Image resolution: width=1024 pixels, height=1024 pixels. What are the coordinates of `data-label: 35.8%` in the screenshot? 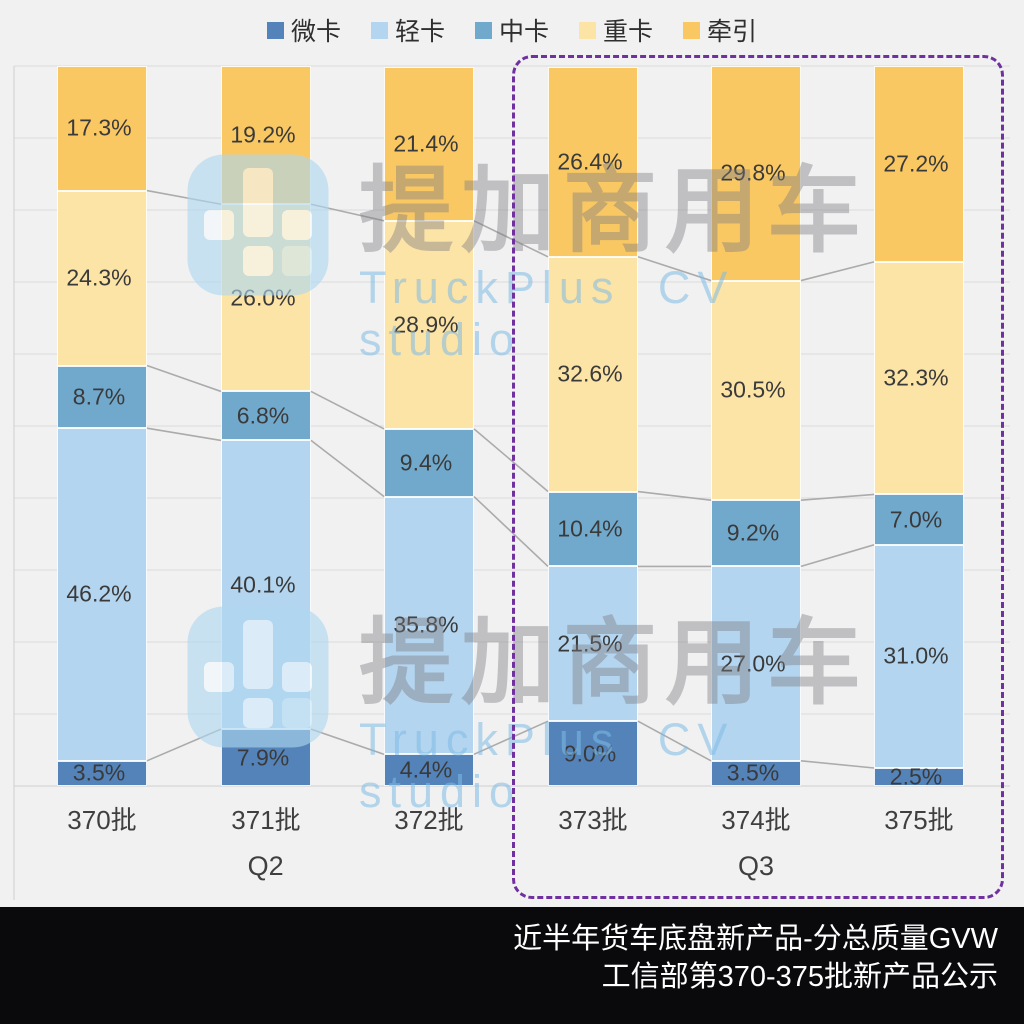 It's located at (426, 624).